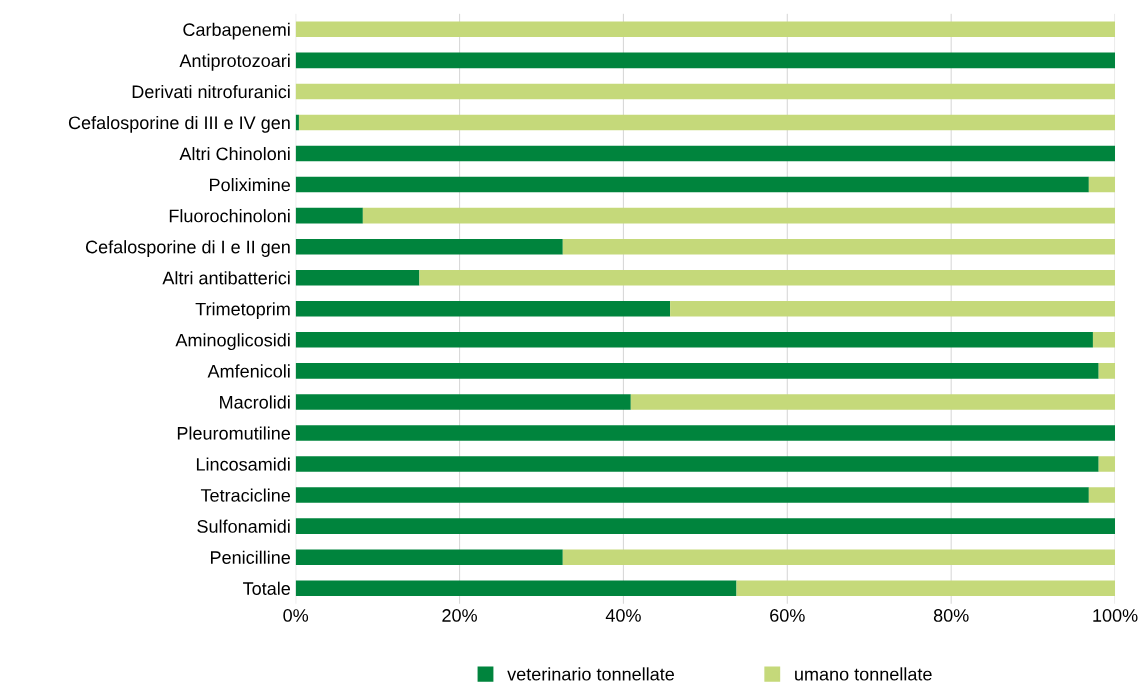 Image resolution: width=1146 pixels, height=690 pixels. Describe the element at coordinates (236, 31) in the screenshot. I see `y-tick-label: Carbapenemi` at that location.